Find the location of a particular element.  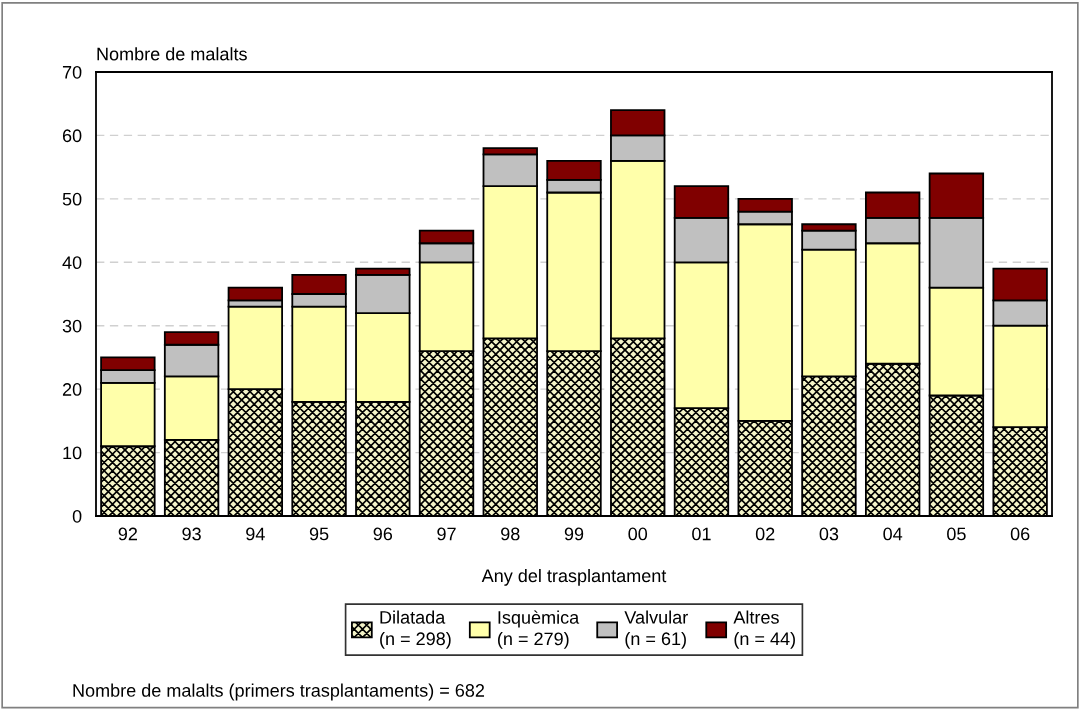

y-tick-label: 20 is located at coordinates (72, 389).